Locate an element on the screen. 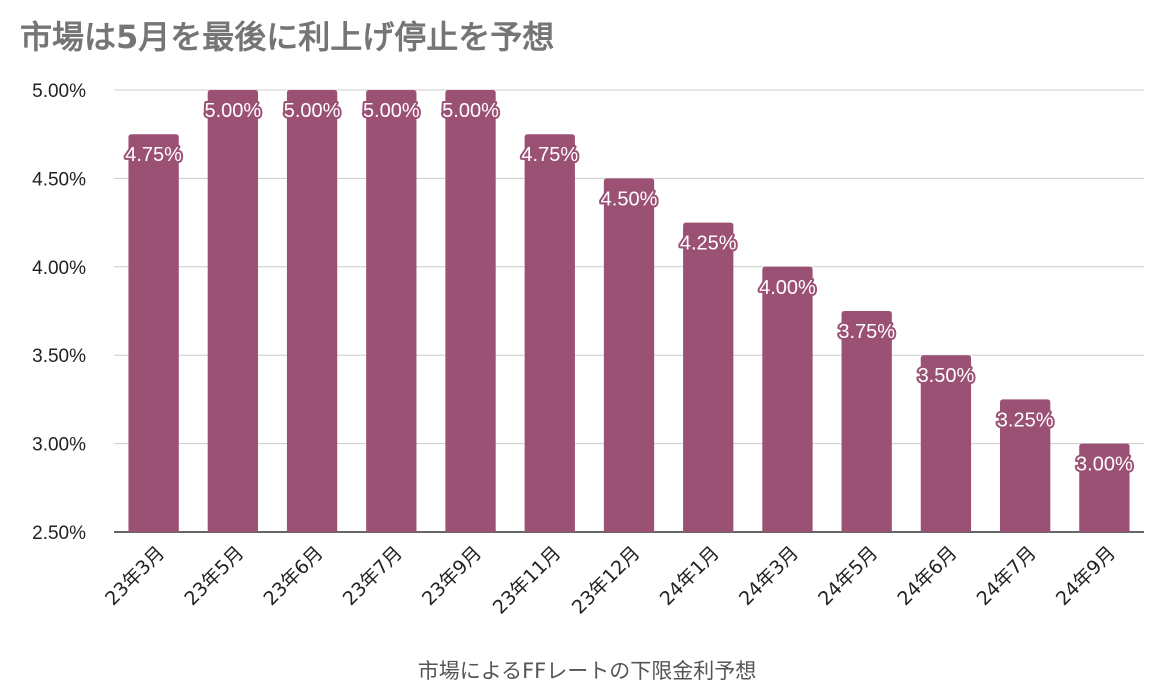  y-tick-label: 3.00% is located at coordinates (59, 445).